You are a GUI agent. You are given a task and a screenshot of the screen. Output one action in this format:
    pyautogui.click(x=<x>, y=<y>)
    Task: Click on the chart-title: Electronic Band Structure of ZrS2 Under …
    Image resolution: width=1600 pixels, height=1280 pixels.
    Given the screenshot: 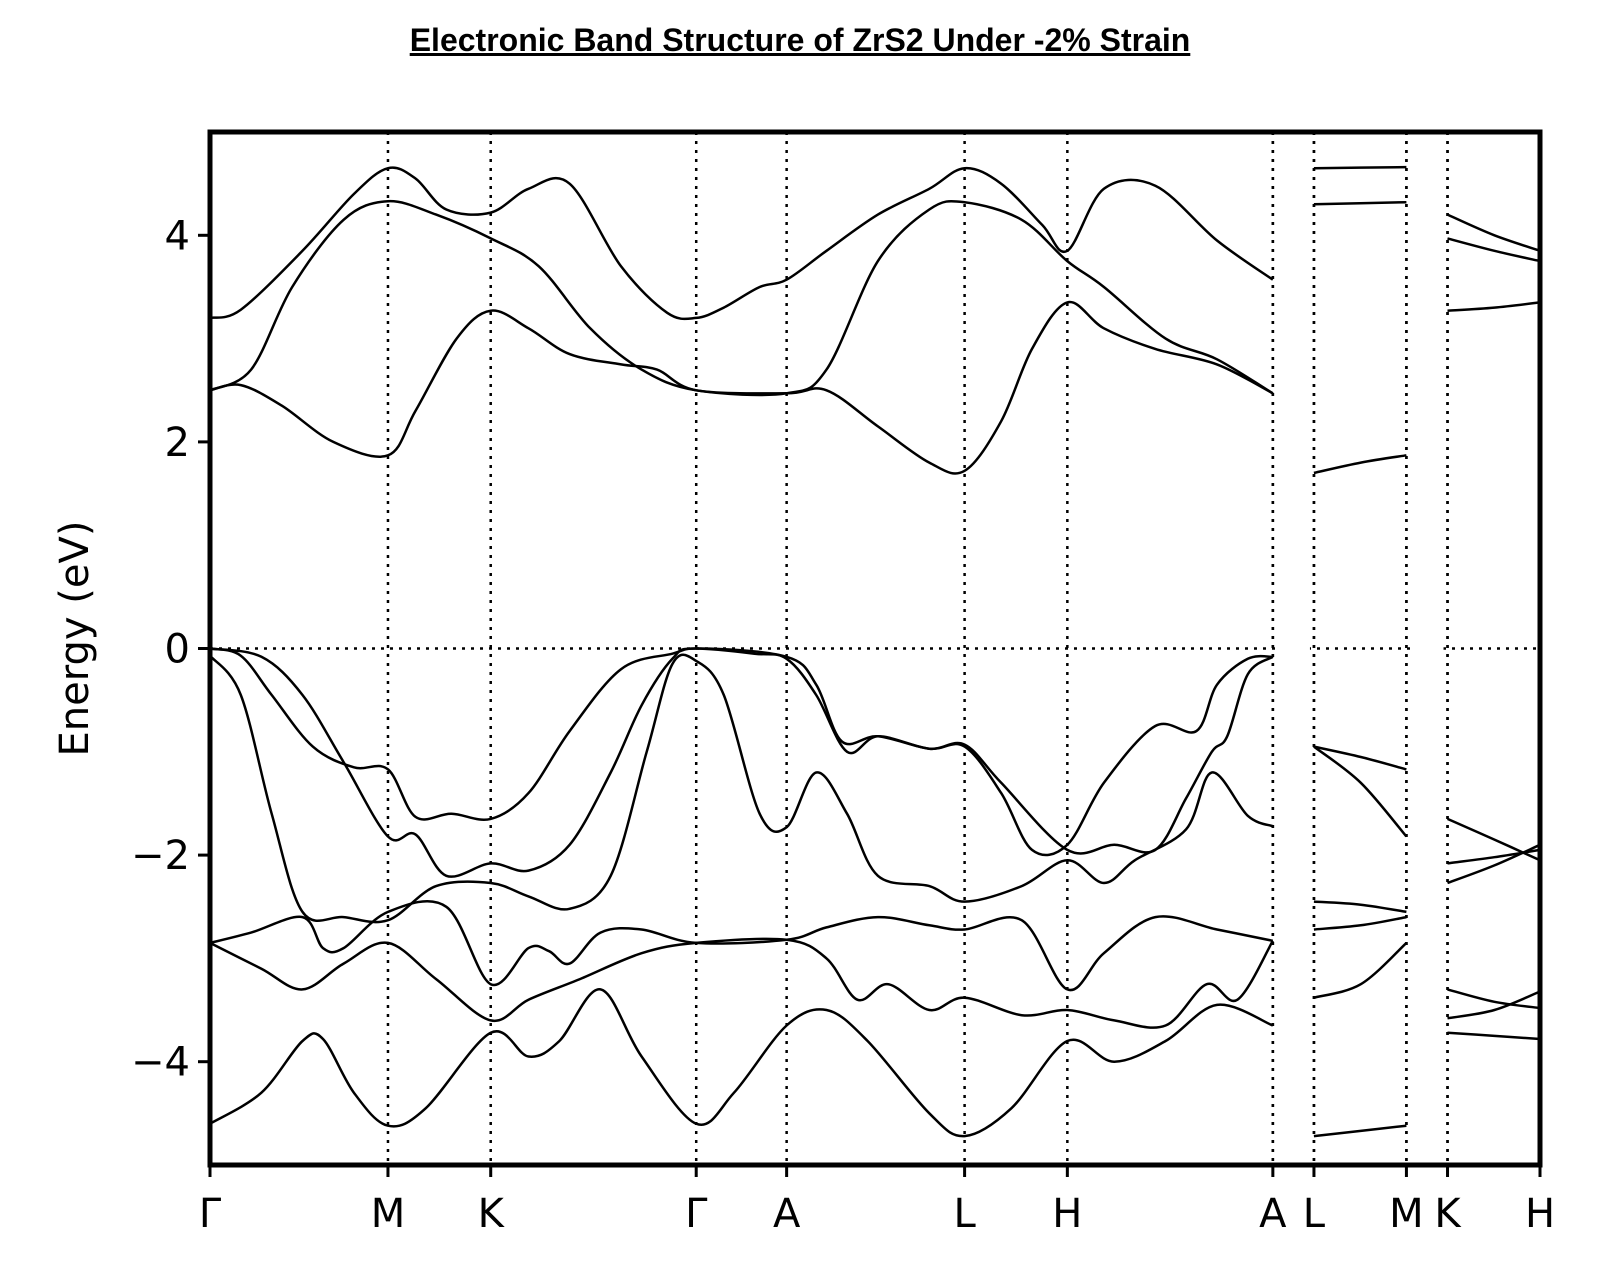 What is the action you would take?
    pyautogui.click(x=800, y=40)
    